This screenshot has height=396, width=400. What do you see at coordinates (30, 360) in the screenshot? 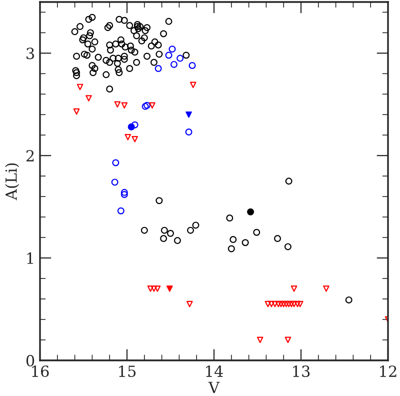
I see `y-tick-label: 0` at bounding box center [30, 360].